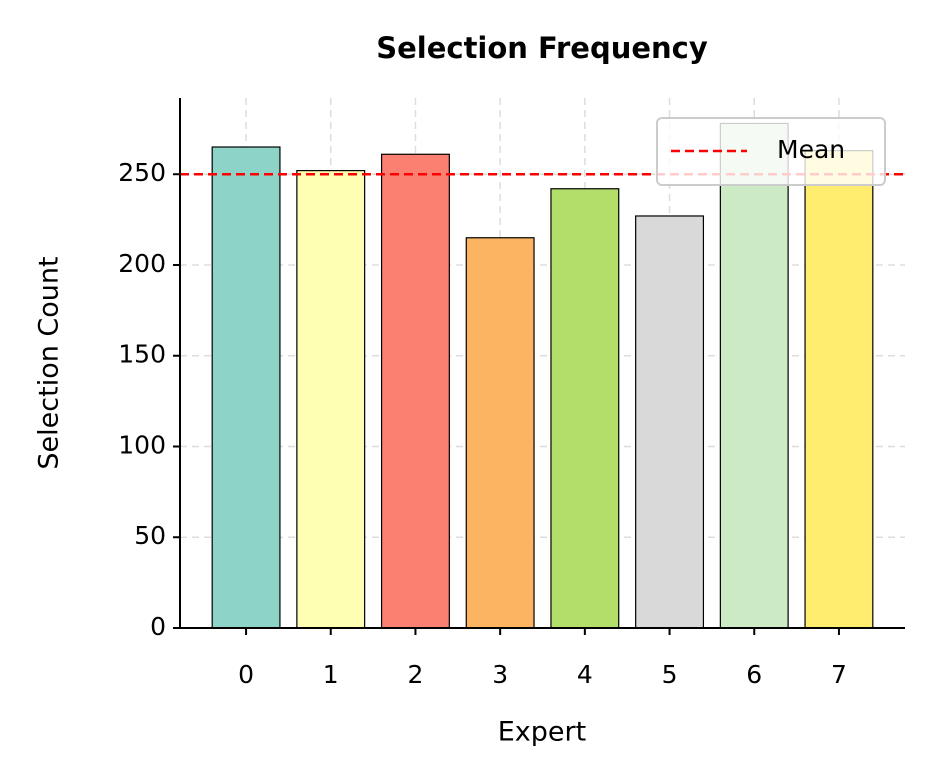 The width and height of the screenshot is (934, 784). Describe the element at coordinates (158, 626) in the screenshot. I see `y-tick-label: 0` at that location.